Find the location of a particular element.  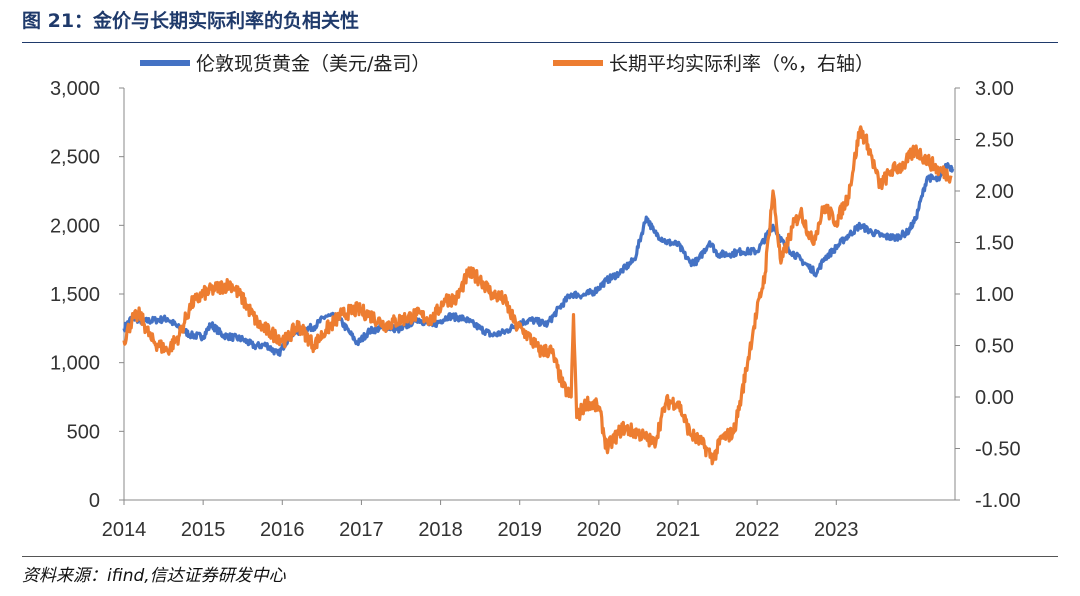

x-tick-label: 2018 is located at coordinates (440, 530).